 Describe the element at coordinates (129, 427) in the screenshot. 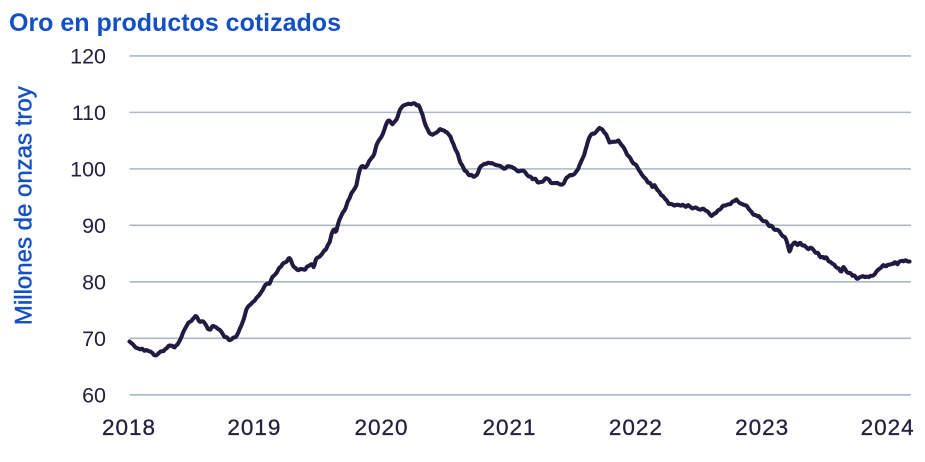

I see `svg-text: 2018` at that location.